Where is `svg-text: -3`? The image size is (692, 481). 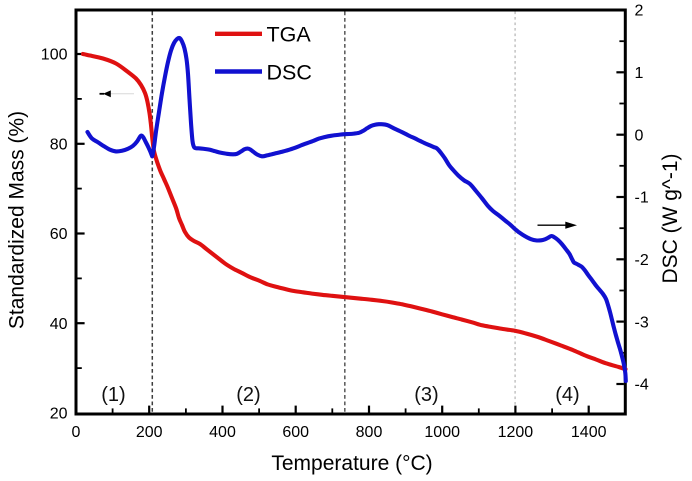 svg-text: -3 is located at coordinates (642, 322).